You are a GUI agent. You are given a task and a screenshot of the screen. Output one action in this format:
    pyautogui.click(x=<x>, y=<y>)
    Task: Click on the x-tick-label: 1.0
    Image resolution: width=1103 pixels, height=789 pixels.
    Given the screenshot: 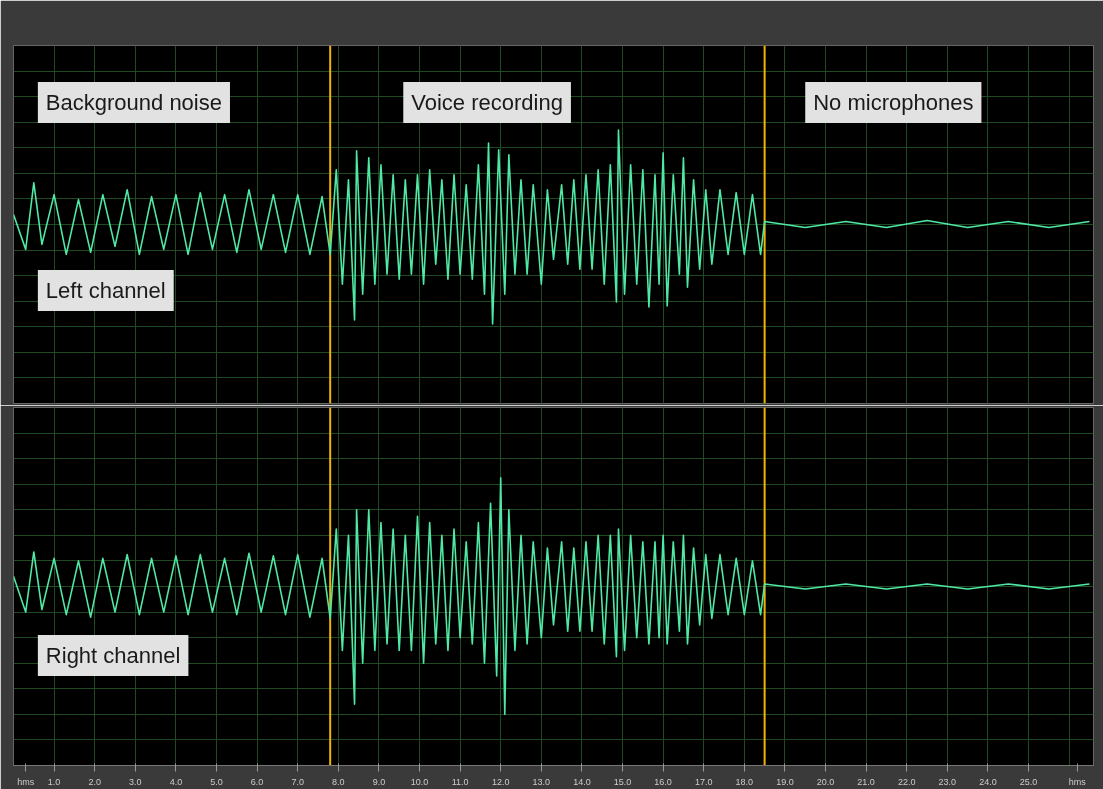 What is the action you would take?
    pyautogui.click(x=54, y=781)
    